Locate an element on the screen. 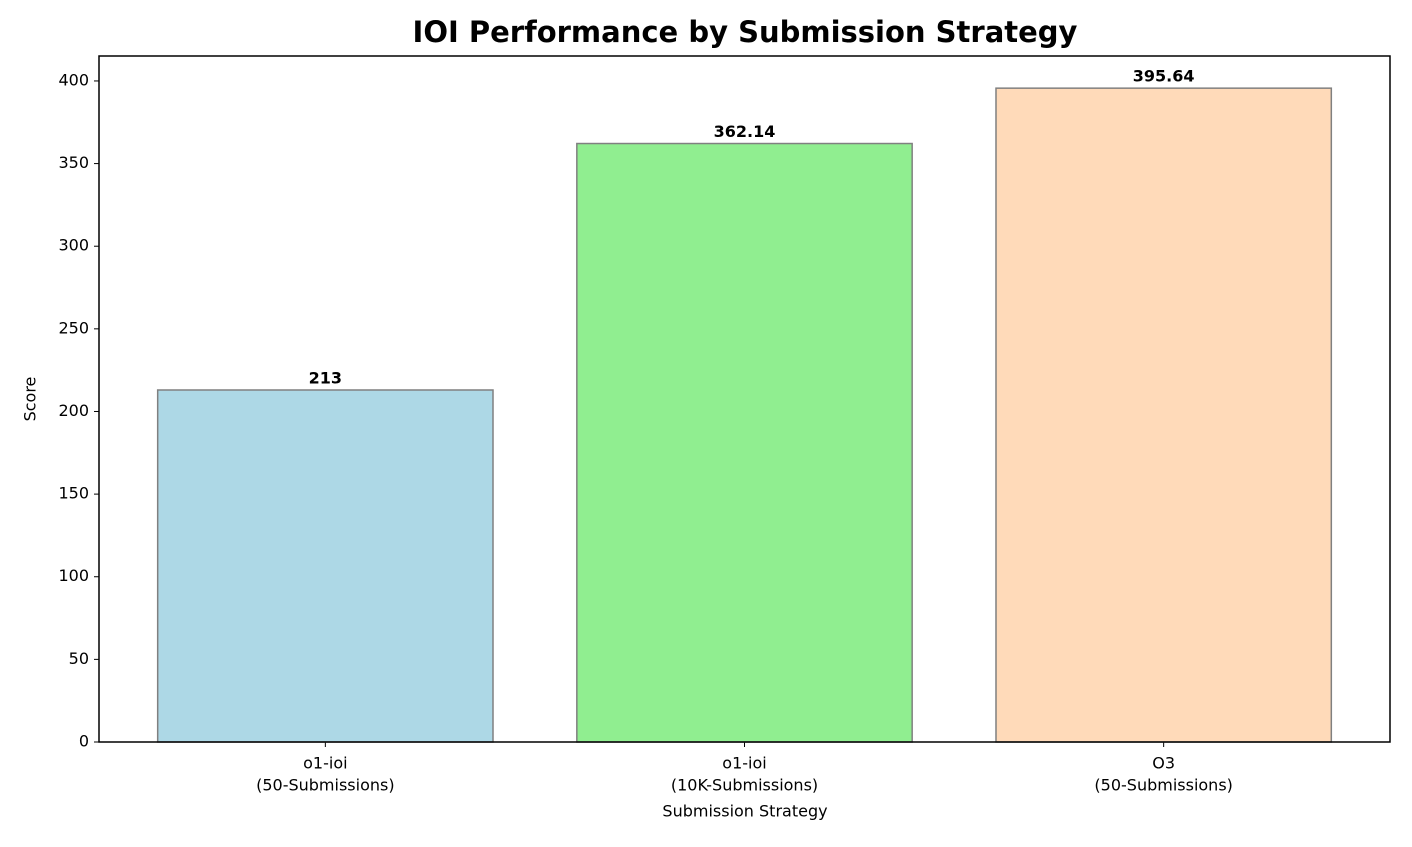 The width and height of the screenshot is (1412, 847). y-tick-label: 150 is located at coordinates (73, 493).